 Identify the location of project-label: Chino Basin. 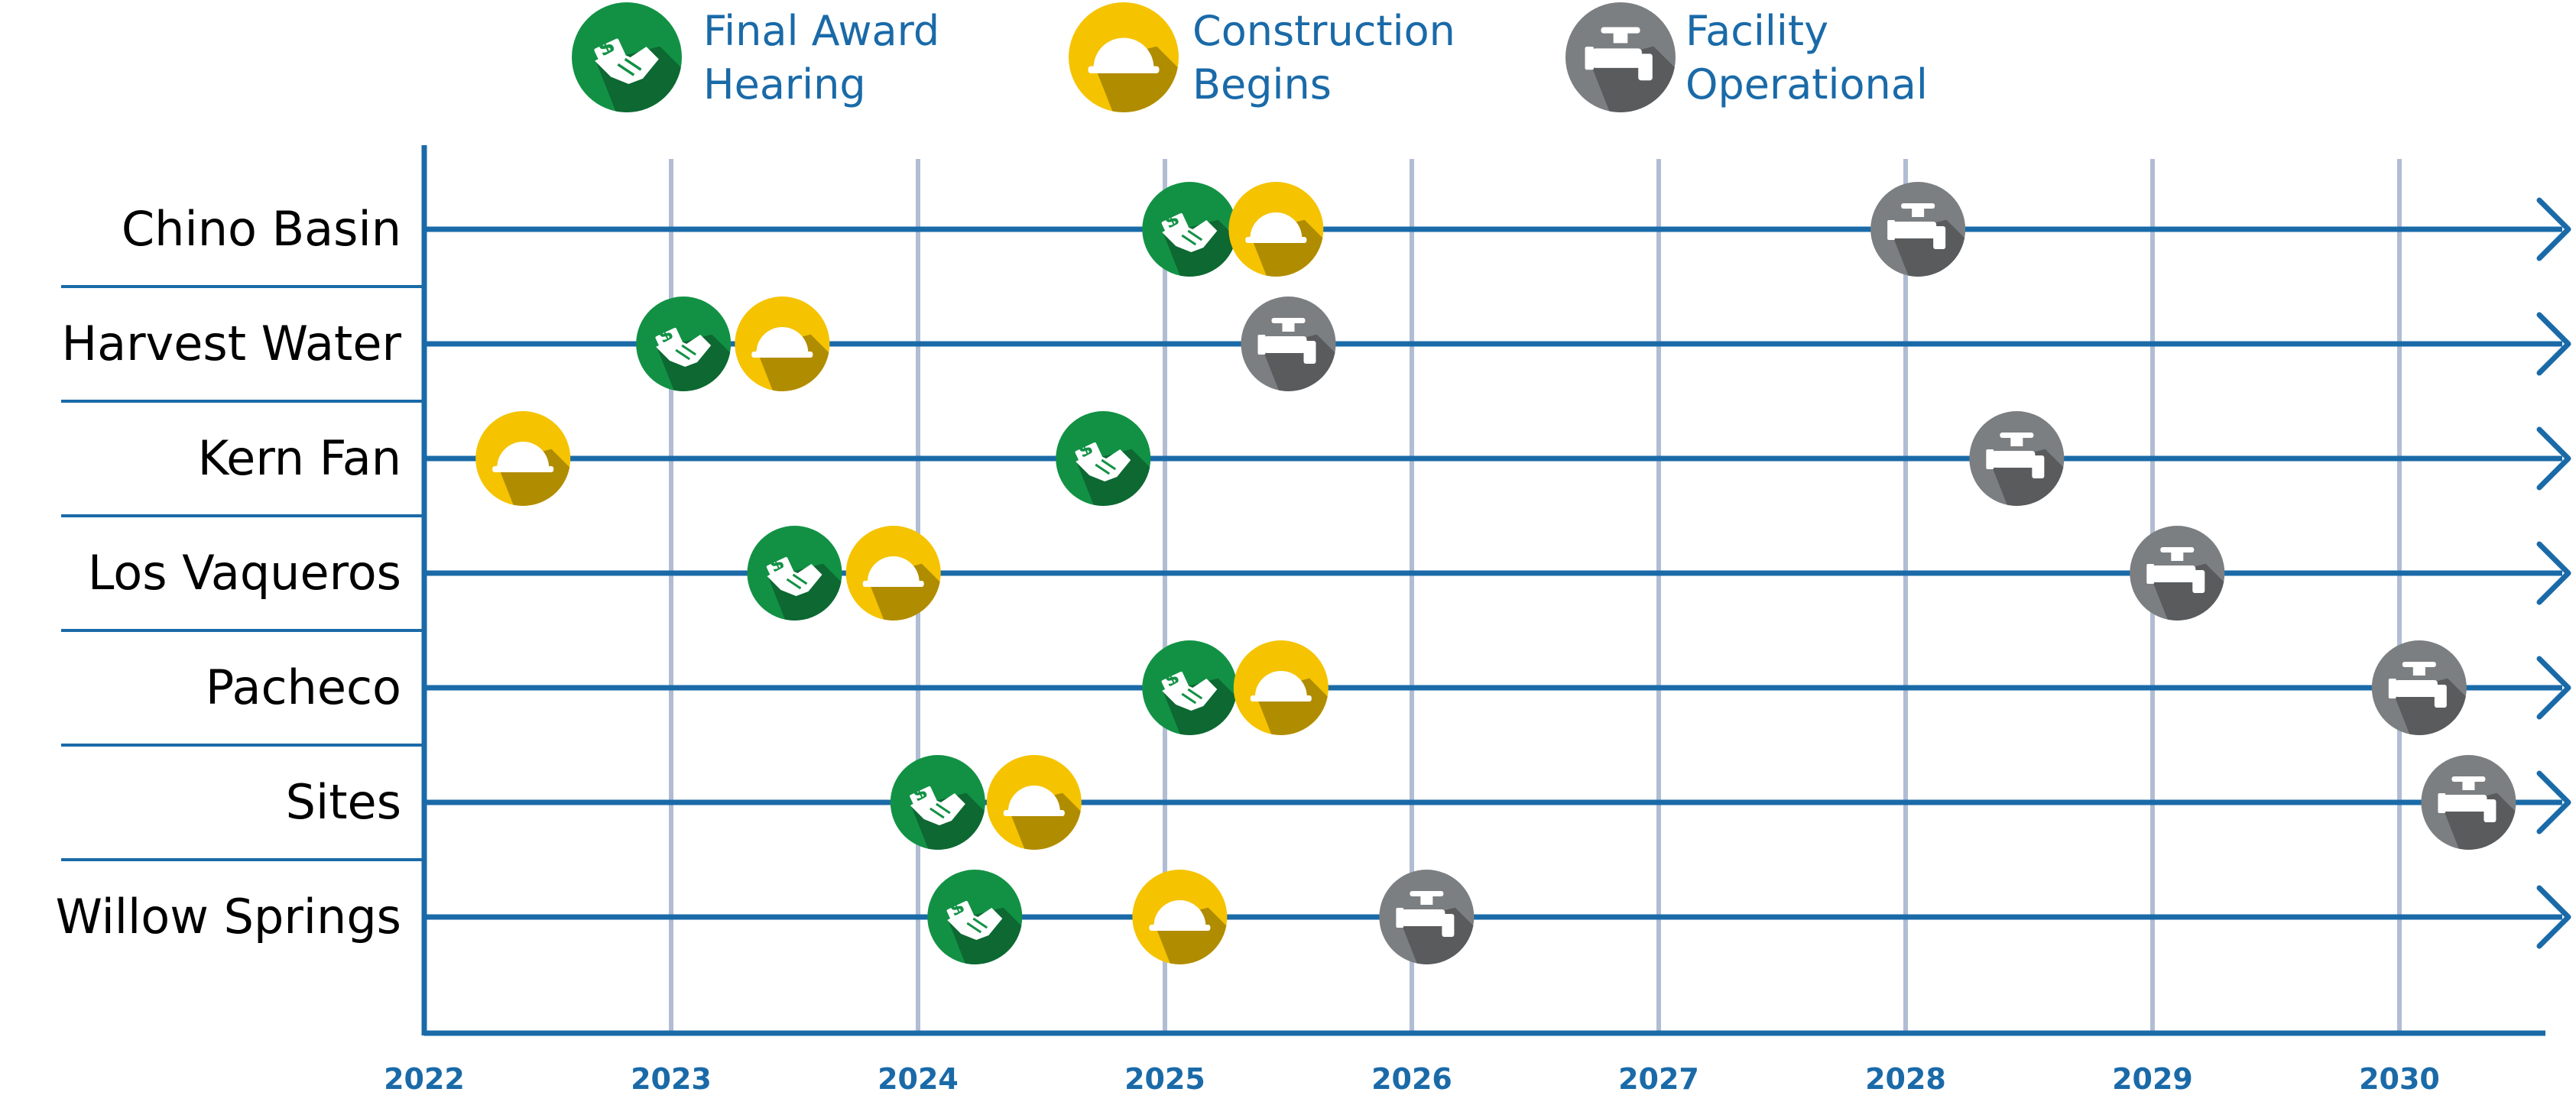
(261, 229).